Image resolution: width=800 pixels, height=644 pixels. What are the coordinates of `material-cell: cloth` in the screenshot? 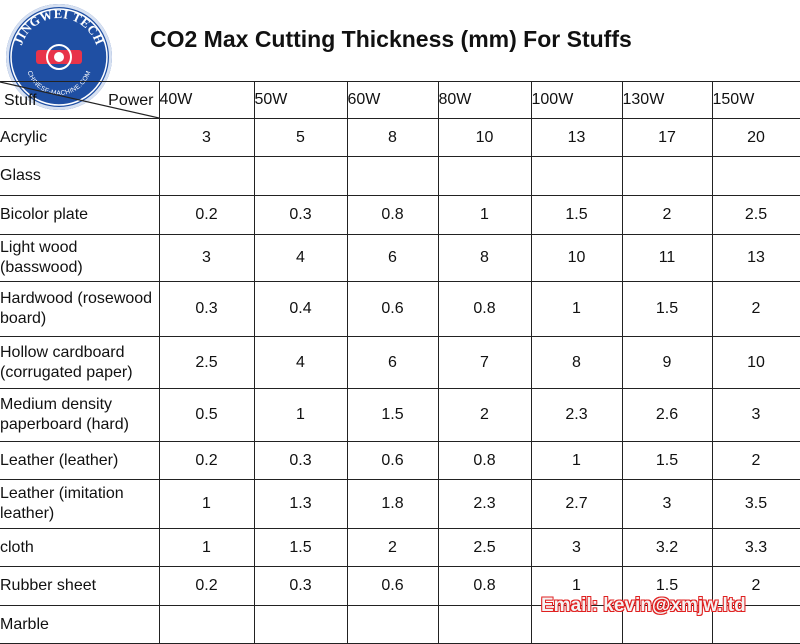 It's located at (80, 547).